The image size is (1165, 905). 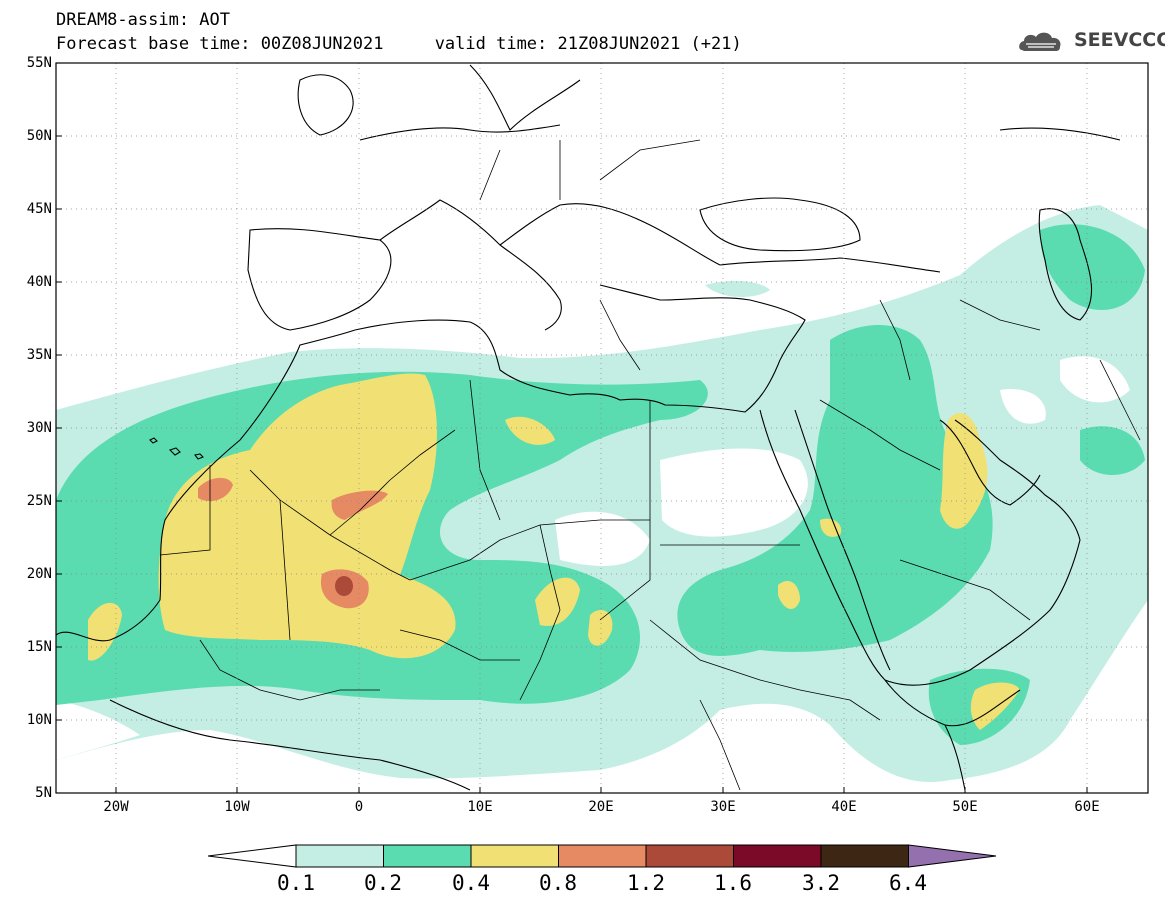 I want to click on colorbar-label: 6.4, so click(x=908, y=883).